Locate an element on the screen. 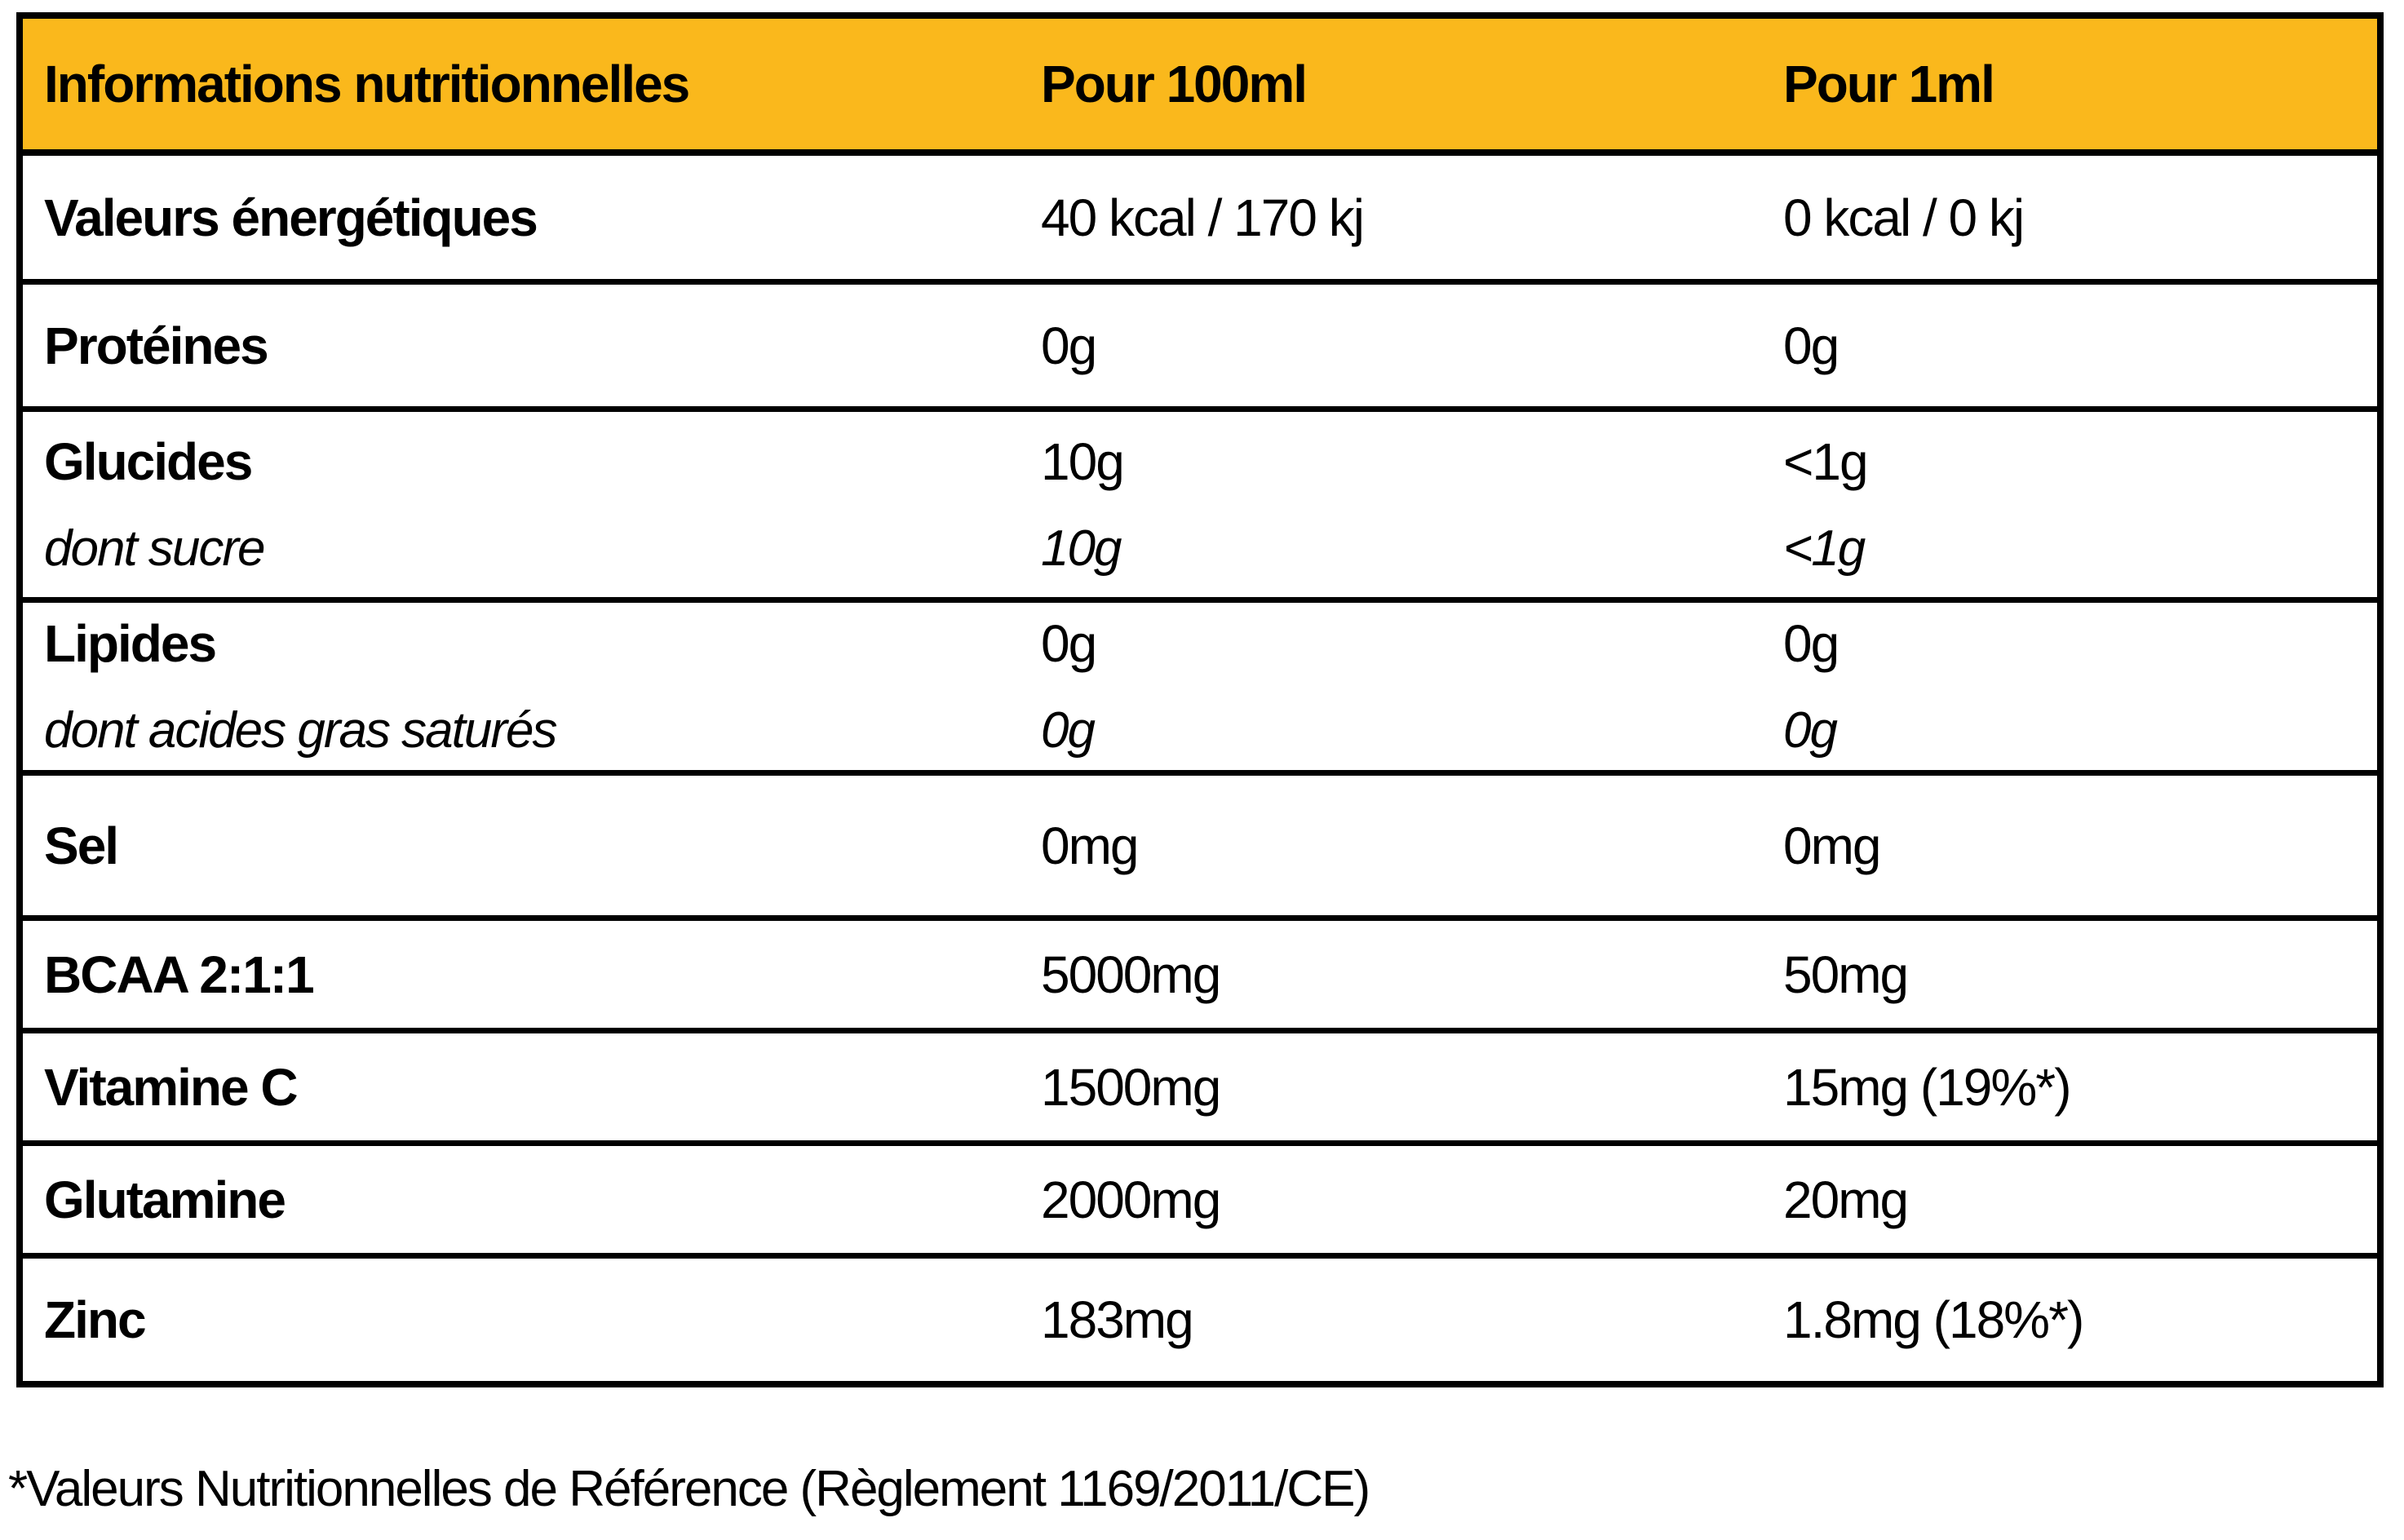 The image size is (2404, 1540). row-subvalue-100ml: 0g is located at coordinates (1068, 730).